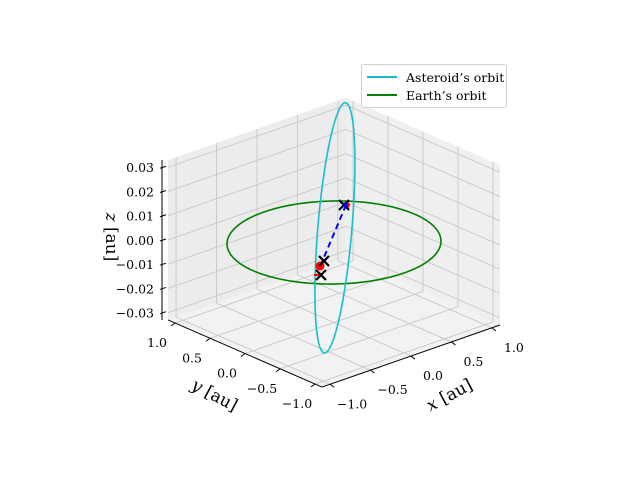 This screenshot has width=640, height=480. What do you see at coordinates (140, 240) in the screenshot?
I see `z-tick-label: 0.00` at bounding box center [140, 240].